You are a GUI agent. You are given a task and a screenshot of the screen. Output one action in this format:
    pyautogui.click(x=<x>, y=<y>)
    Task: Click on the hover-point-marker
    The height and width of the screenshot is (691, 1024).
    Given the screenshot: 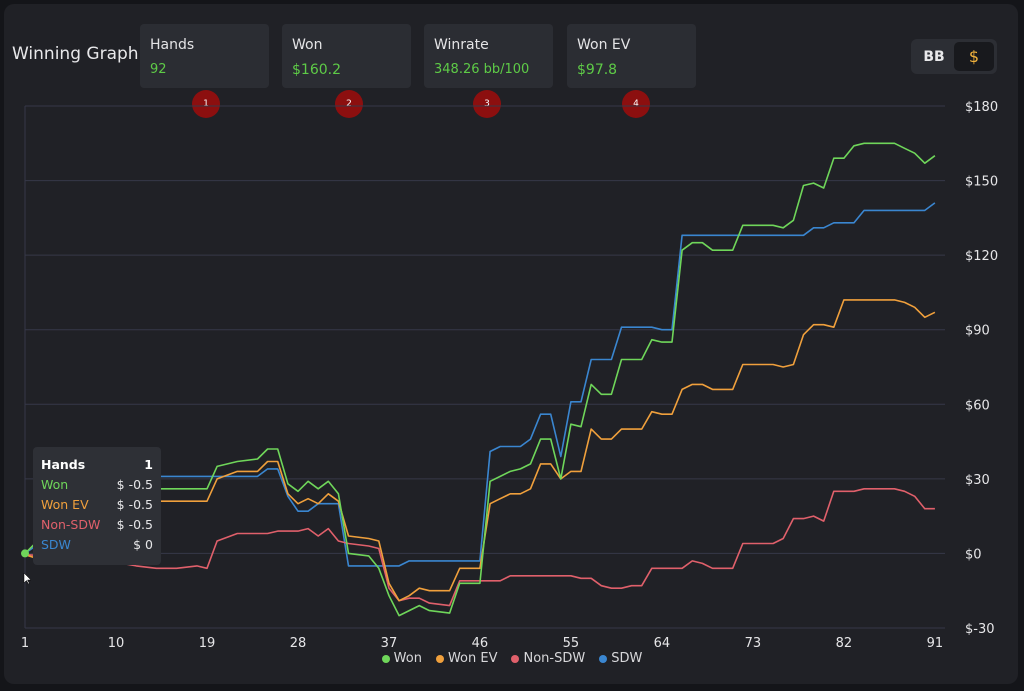 What is the action you would take?
    pyautogui.click(x=25, y=553)
    